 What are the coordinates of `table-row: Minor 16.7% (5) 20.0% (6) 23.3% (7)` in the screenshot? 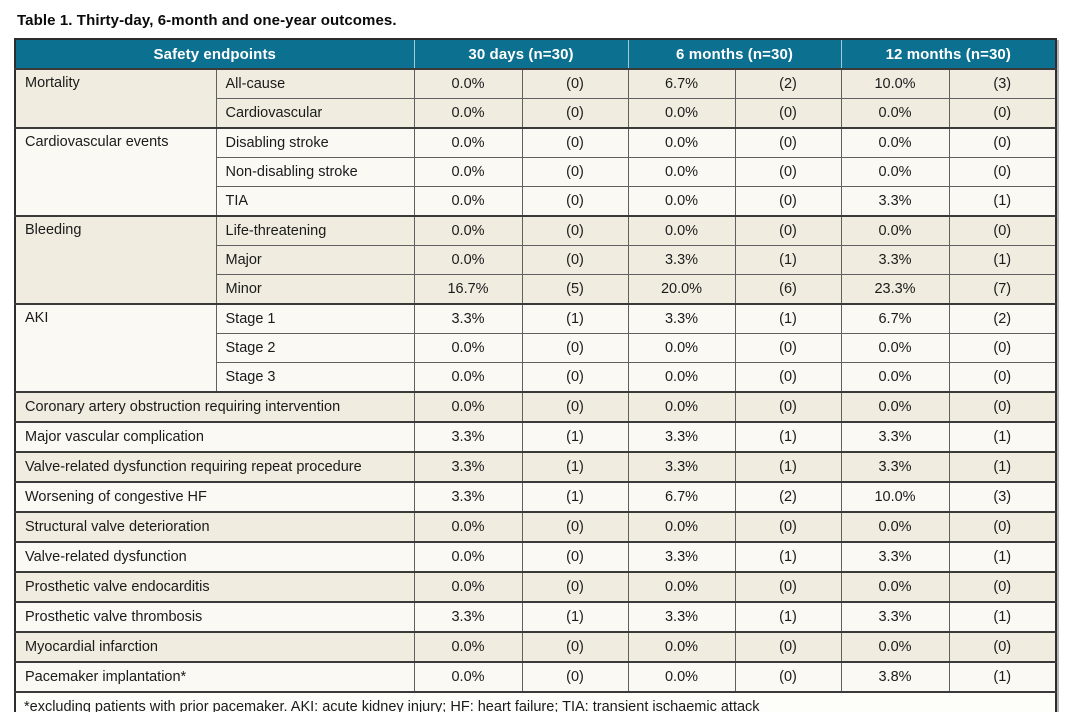 It's located at (536, 289).